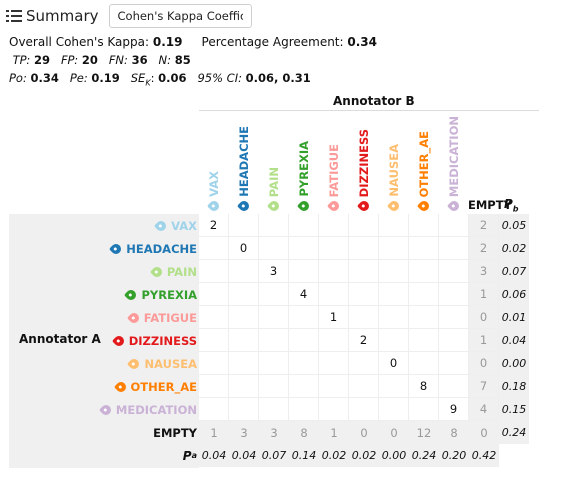 The height and width of the screenshot is (480, 565). What do you see at coordinates (514, 363) in the screenshot?
I see `pb-value-cell: 0.00` at bounding box center [514, 363].